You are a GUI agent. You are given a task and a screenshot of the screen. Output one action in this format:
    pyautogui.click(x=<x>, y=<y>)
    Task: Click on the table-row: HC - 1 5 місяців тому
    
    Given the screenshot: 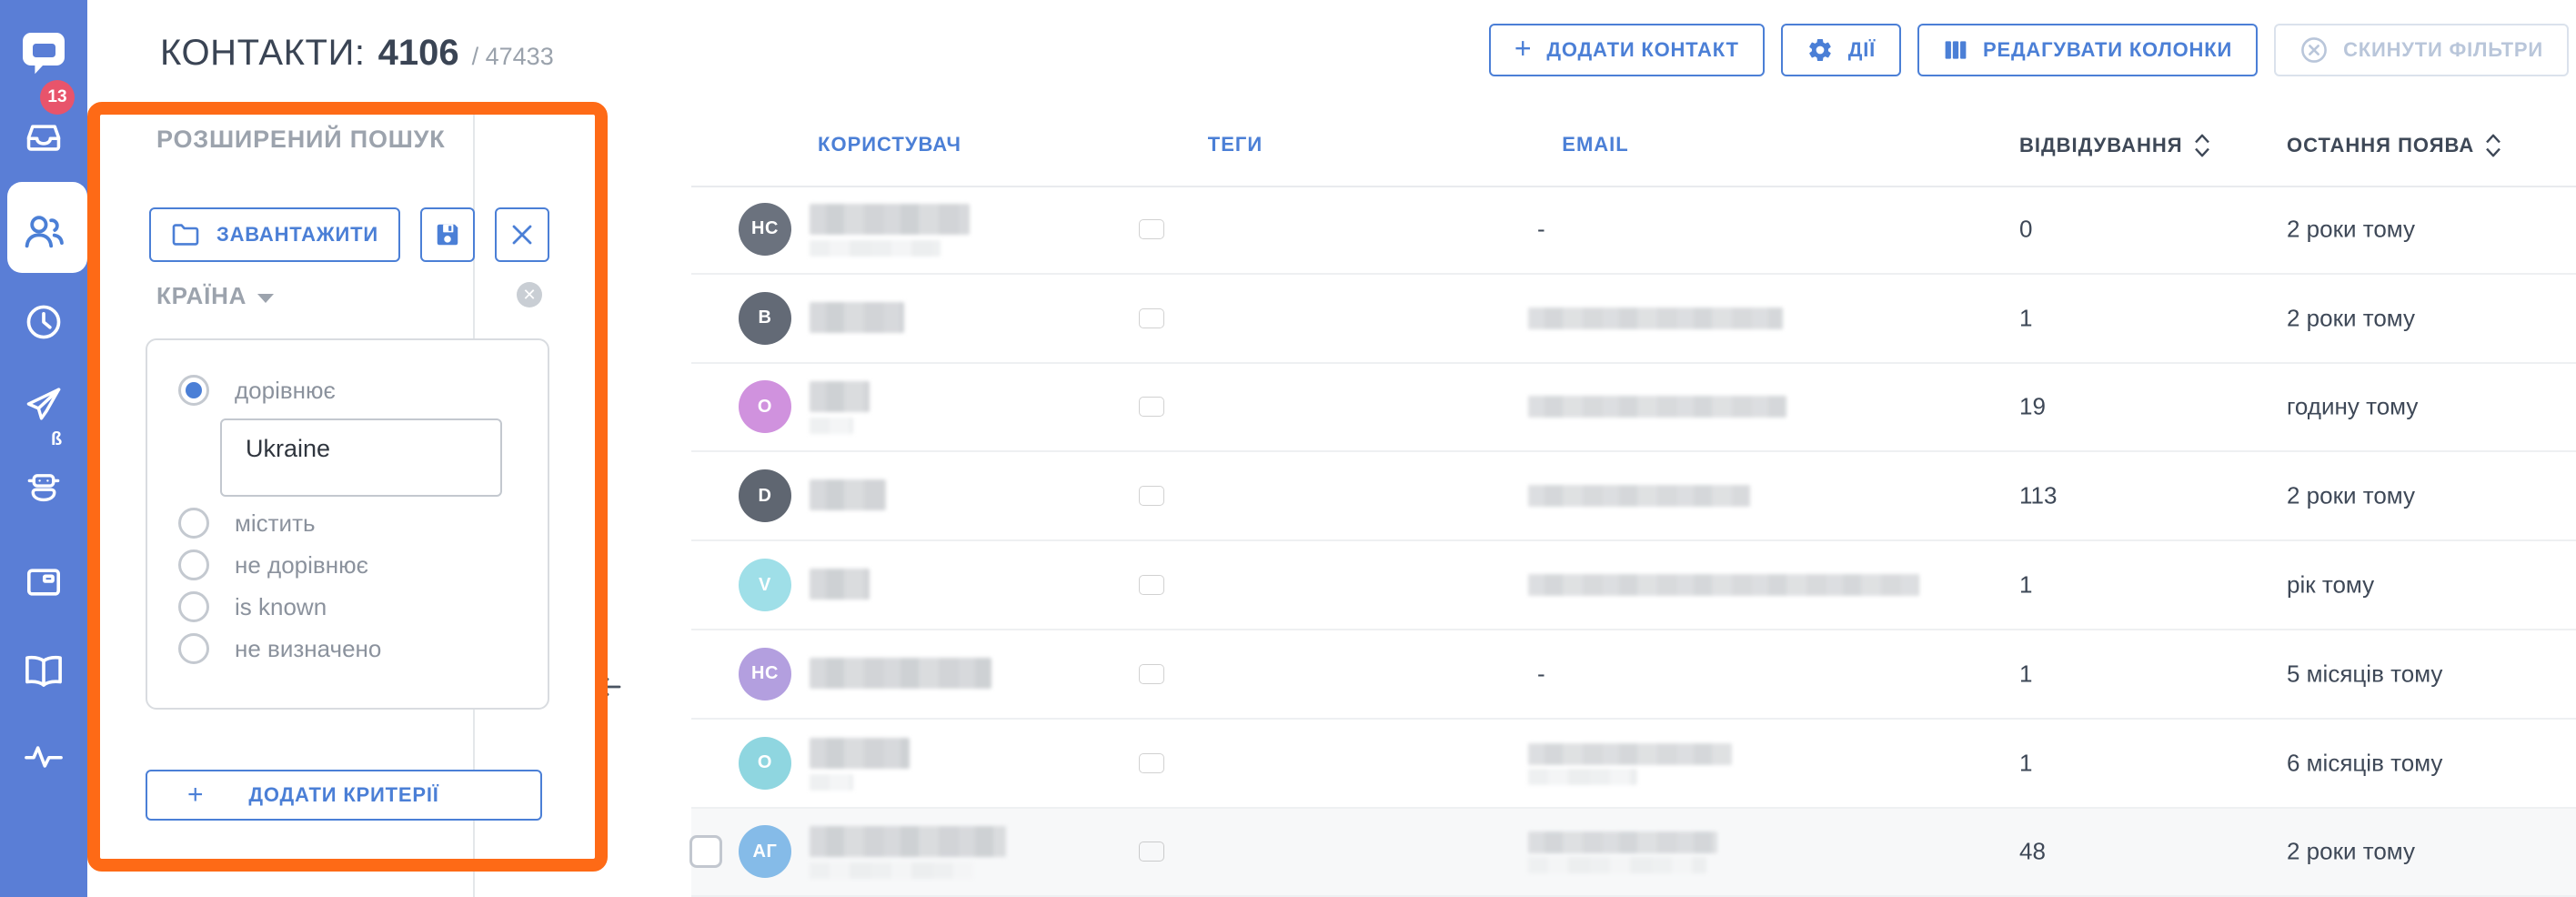 What is the action you would take?
    pyautogui.click(x=1633, y=675)
    